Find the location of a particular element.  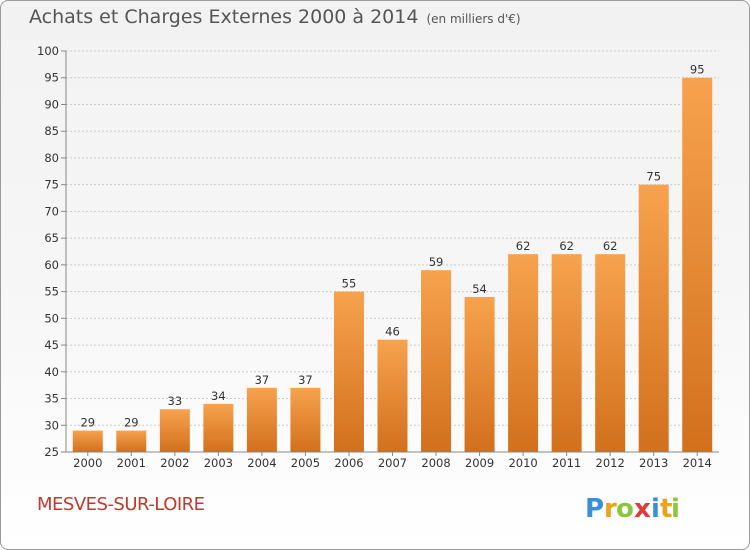

x-tick-label: 2014 is located at coordinates (697, 463).